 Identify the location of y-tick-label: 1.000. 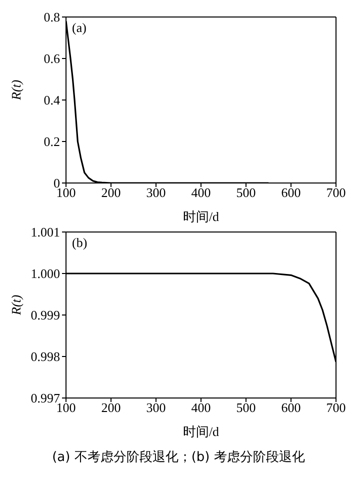
(45, 274).